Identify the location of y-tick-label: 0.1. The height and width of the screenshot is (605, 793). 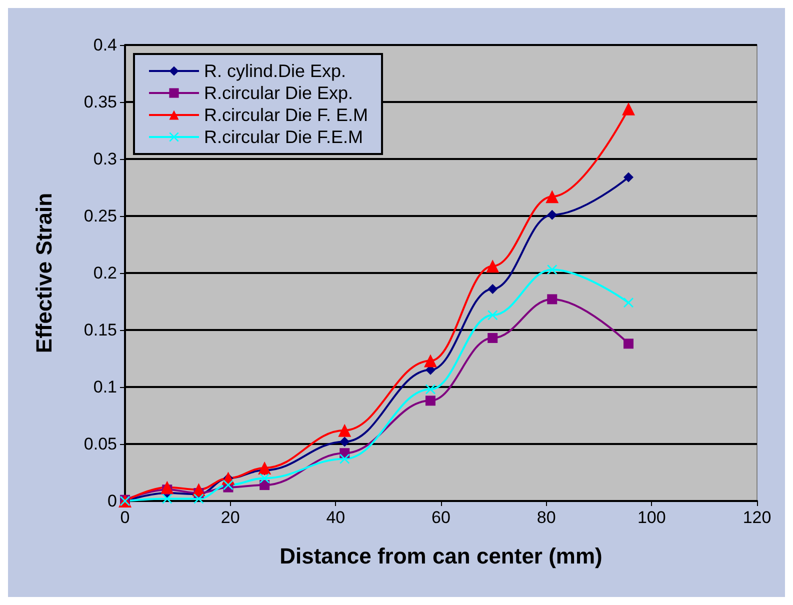
(105, 387).